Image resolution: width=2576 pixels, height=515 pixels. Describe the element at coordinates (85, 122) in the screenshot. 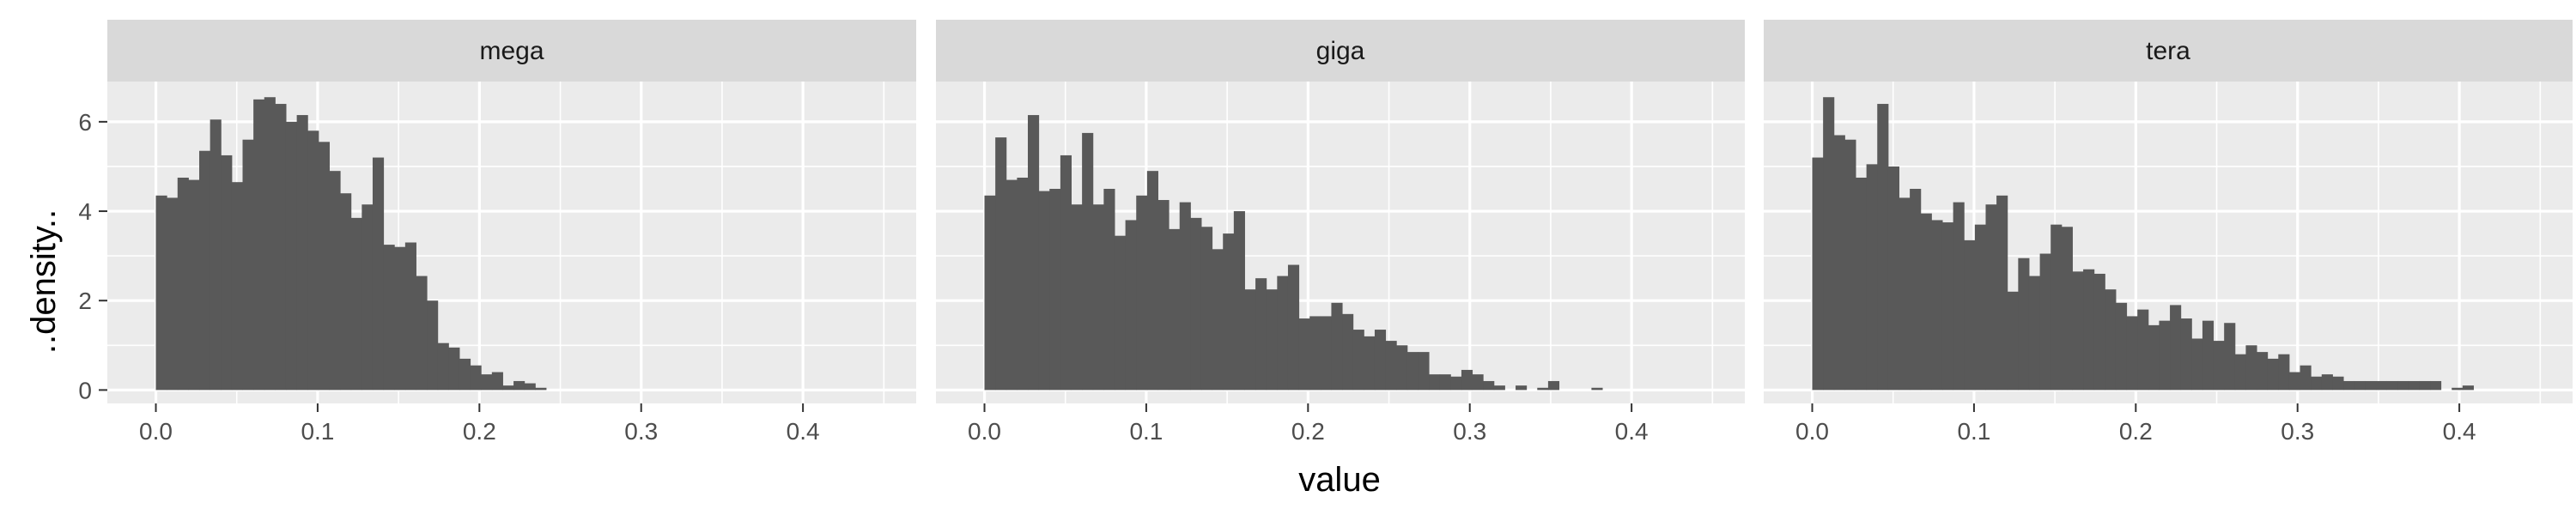

I see `y-tick-label: 6` at that location.